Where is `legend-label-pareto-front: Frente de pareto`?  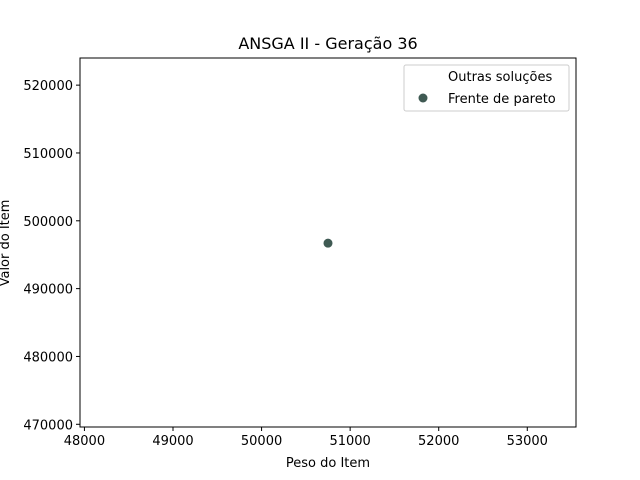 legend-label-pareto-front: Frente de pareto is located at coordinates (502, 99).